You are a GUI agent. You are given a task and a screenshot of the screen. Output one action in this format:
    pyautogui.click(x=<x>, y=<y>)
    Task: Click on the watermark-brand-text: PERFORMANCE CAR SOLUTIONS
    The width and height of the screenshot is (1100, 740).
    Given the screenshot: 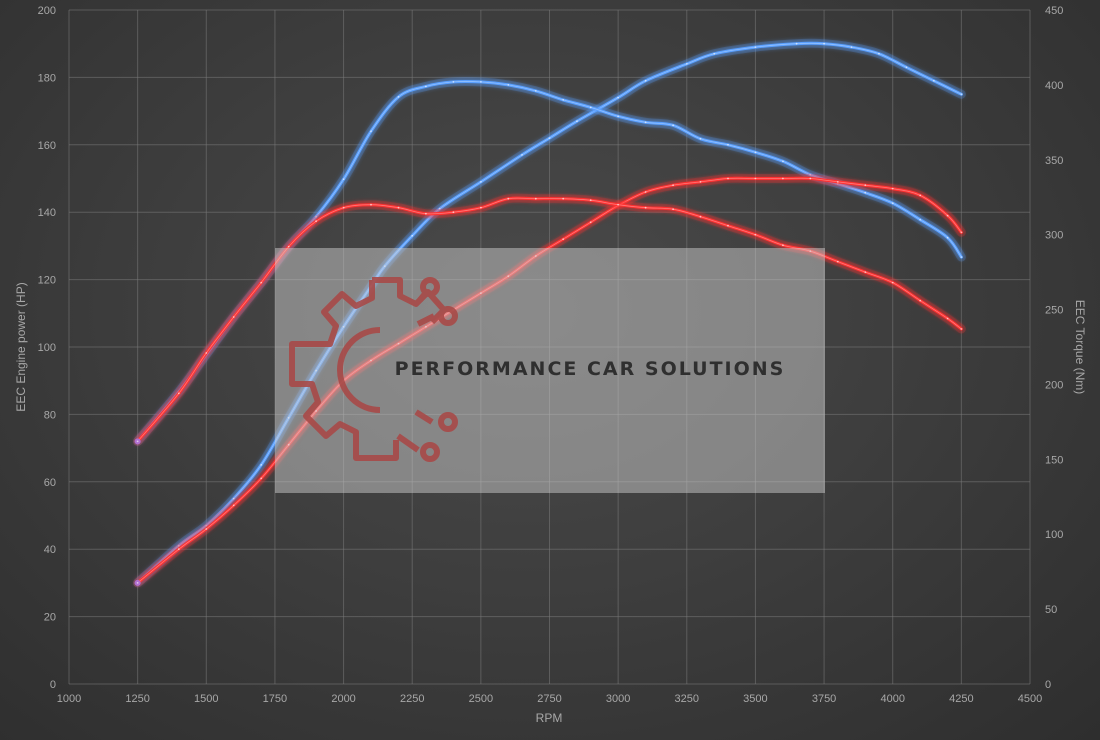 What is the action you would take?
    pyautogui.click(x=590, y=369)
    